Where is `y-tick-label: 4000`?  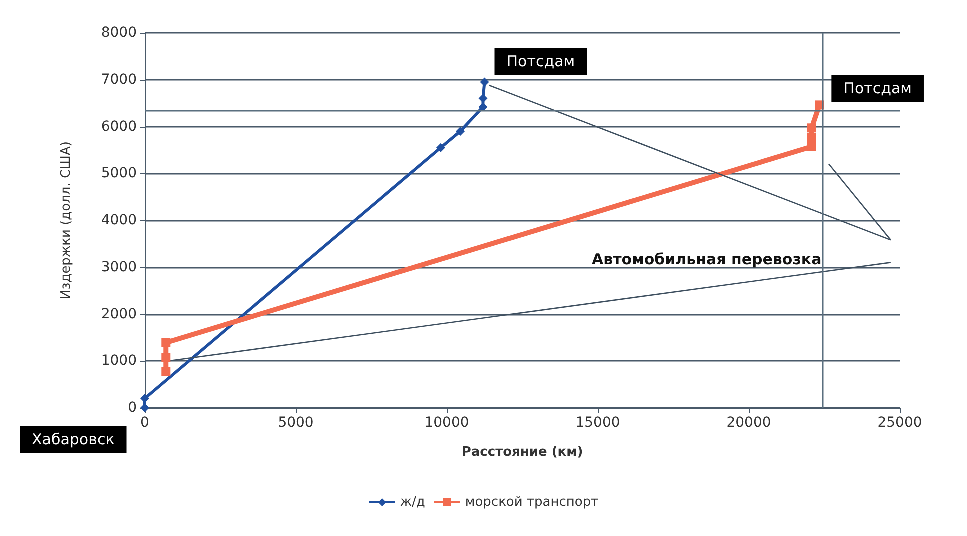
y-tick-label: 4000 is located at coordinates (119, 220).